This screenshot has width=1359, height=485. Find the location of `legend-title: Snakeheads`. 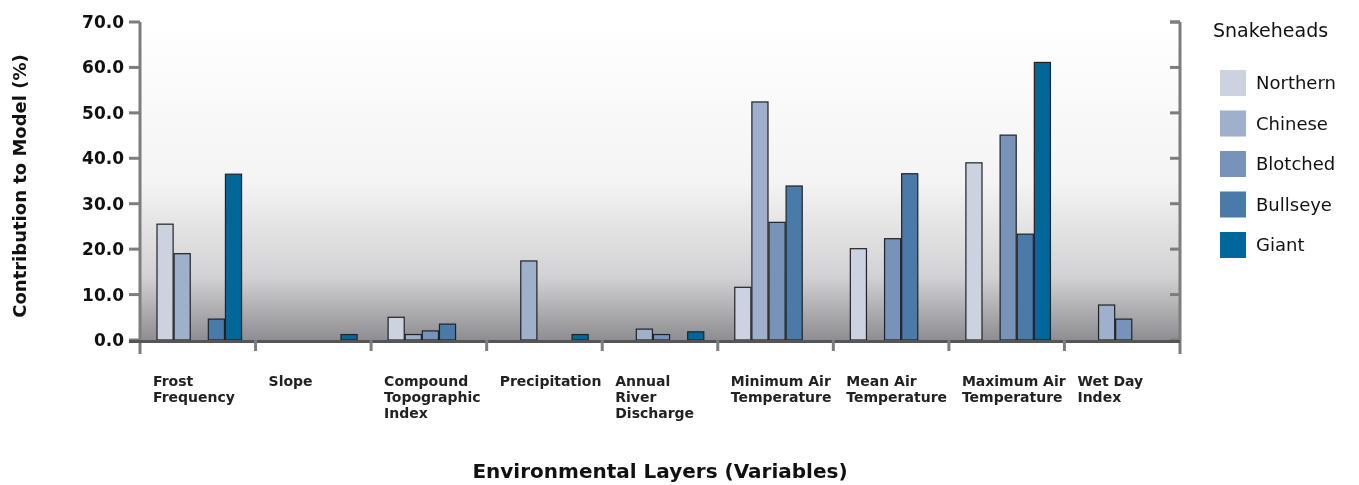

legend-title: Snakeheads is located at coordinates (1271, 30).